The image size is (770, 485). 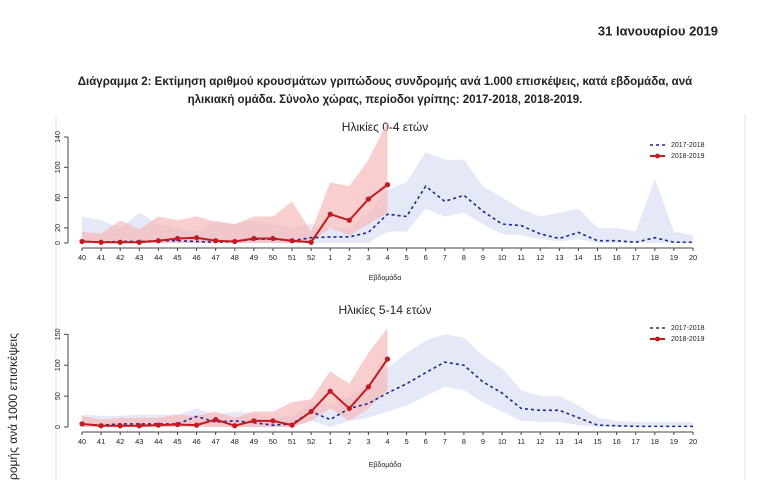 I want to click on x-tick-label: 52, so click(x=311, y=441).